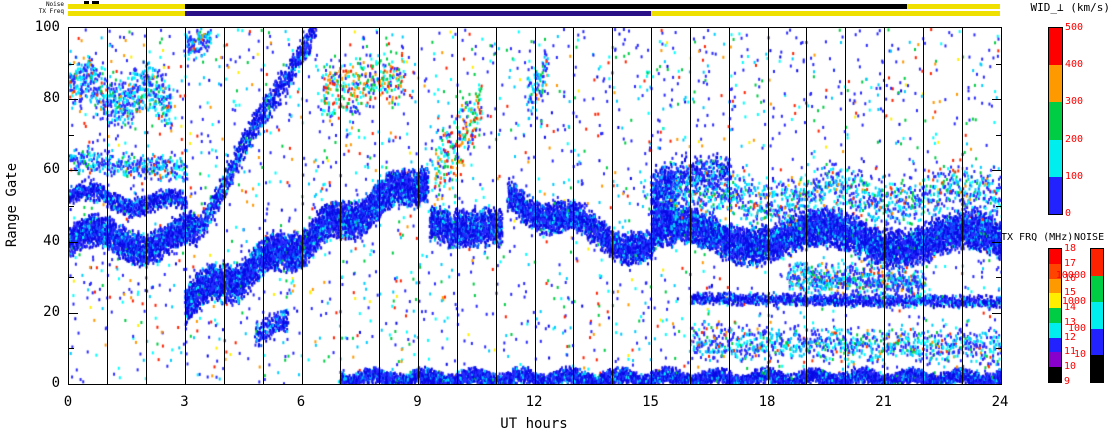  I want to click on wid-colorbar, so click(1055, 121).